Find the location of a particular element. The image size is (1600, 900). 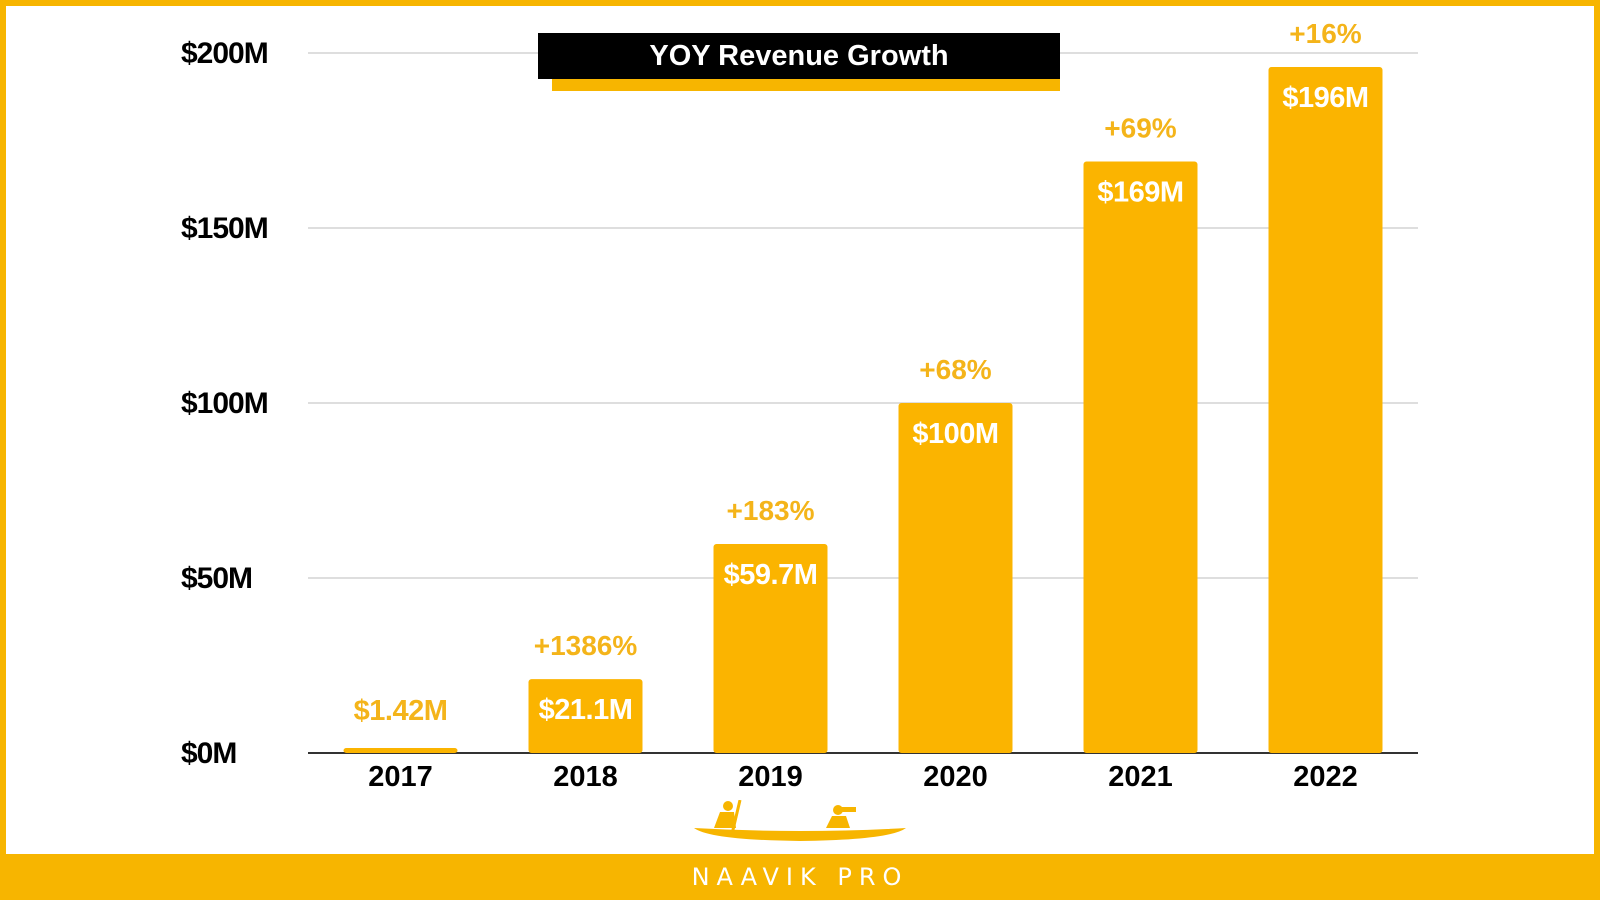

footer-bar: NAAVIK PRO is located at coordinates (800, 877).